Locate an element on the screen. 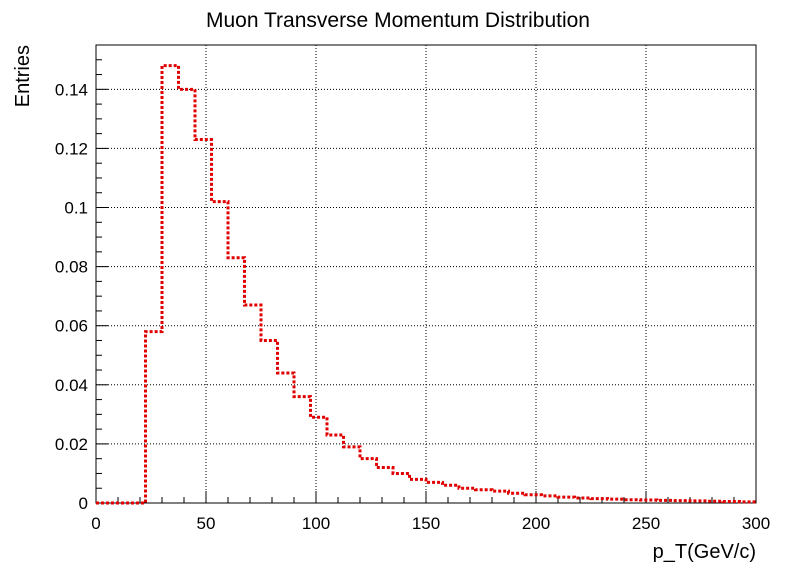 The image size is (796, 572). x-tick-label: 200 is located at coordinates (536, 523).